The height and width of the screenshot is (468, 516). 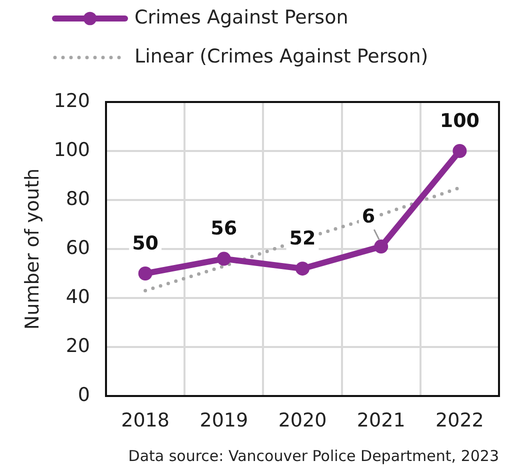 I want to click on legend-label: Linear (Crimes Against Person), so click(x=281, y=56).